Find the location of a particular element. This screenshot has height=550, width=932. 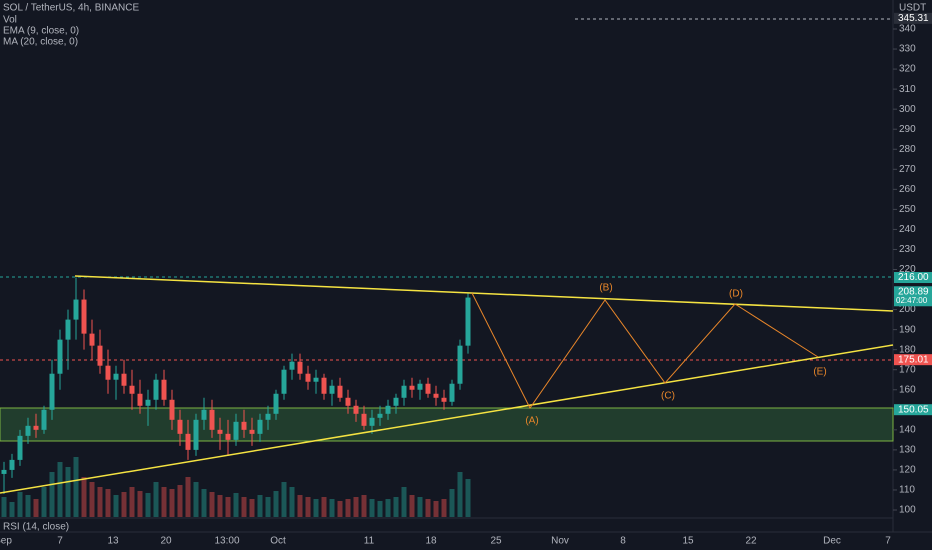

indicator-label: Vol is located at coordinates (10, 20).